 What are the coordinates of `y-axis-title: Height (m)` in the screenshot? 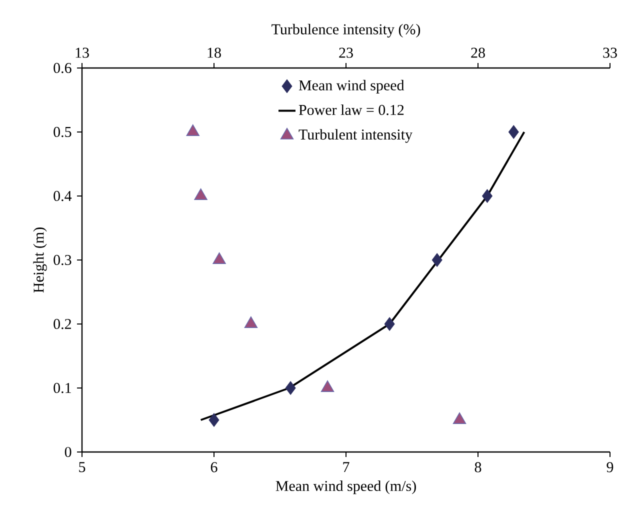 It's located at (40, 260).